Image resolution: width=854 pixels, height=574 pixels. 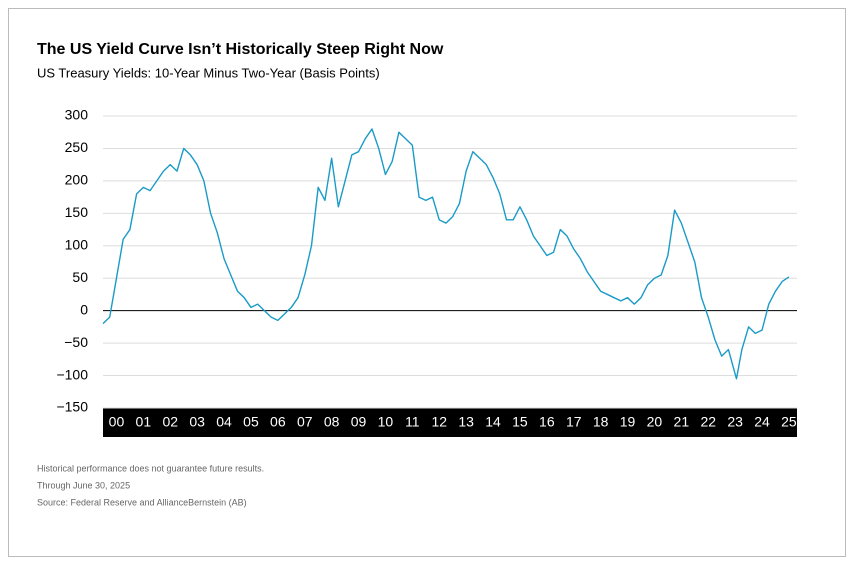 I want to click on x-tick-label: 14, so click(x=493, y=422).